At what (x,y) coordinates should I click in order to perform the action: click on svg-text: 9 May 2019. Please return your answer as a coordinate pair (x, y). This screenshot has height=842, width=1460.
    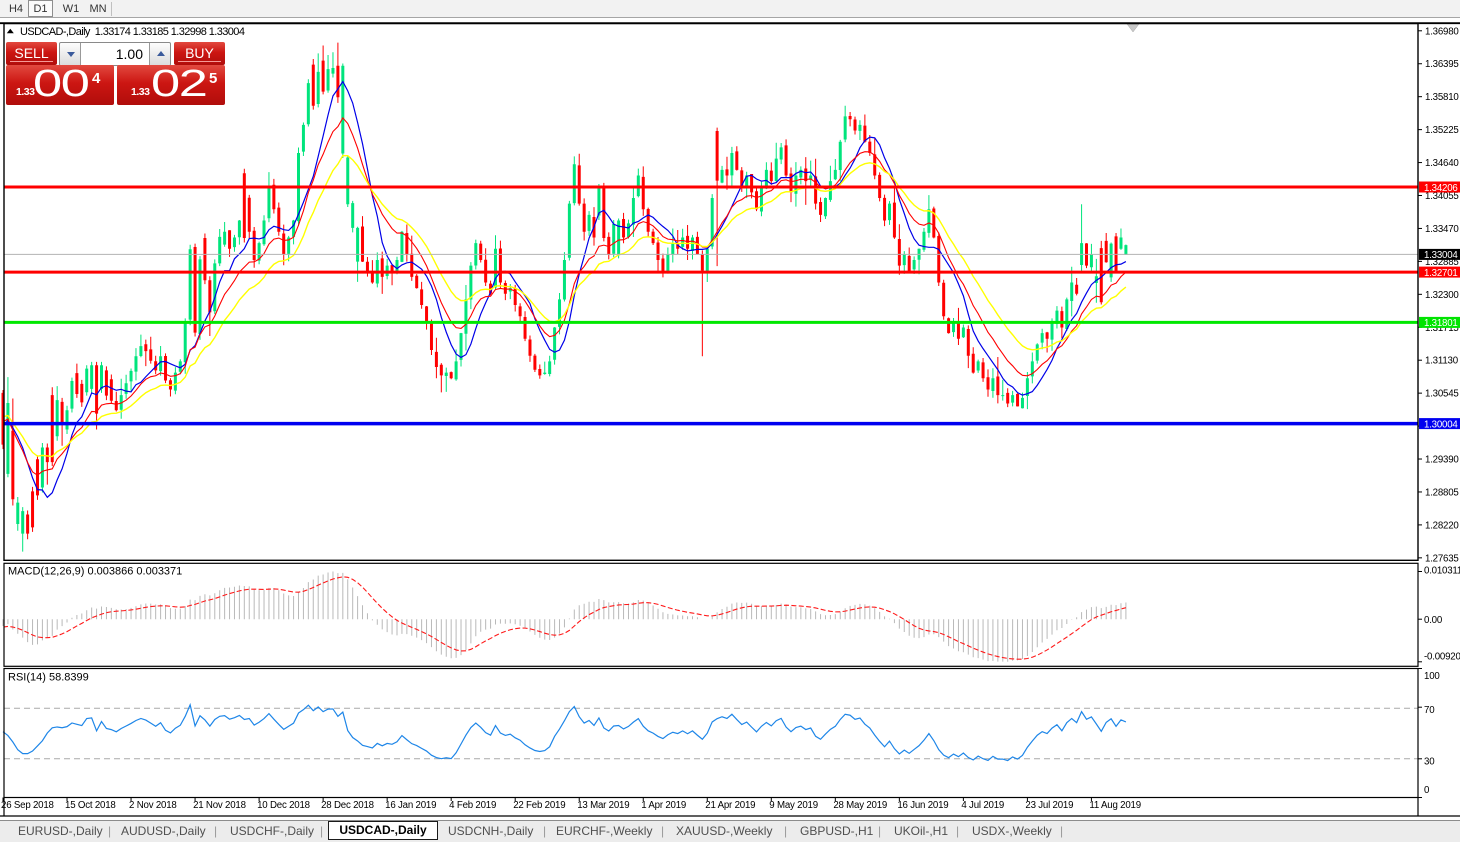
    Looking at the image, I should click on (793, 805).